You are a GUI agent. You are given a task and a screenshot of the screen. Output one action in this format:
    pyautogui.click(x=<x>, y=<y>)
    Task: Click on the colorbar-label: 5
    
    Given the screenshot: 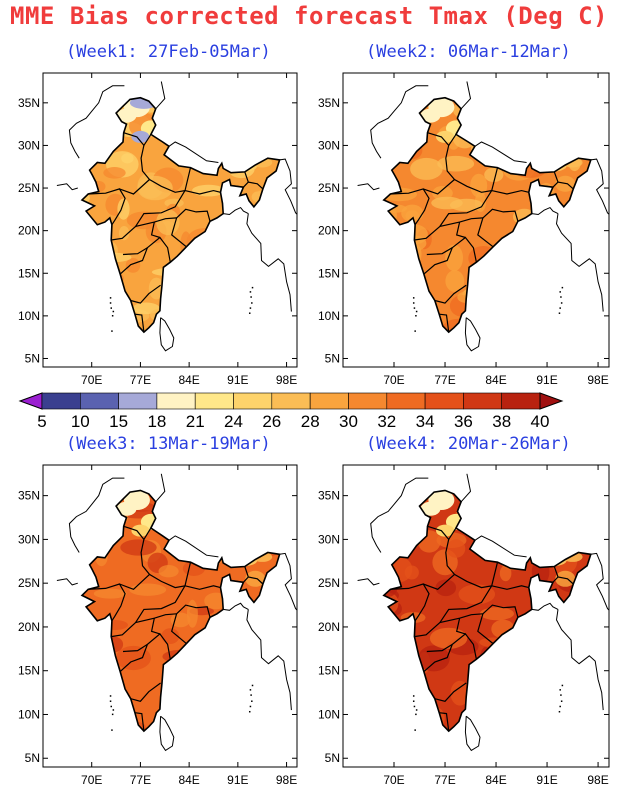 What is the action you would take?
    pyautogui.click(x=41, y=421)
    